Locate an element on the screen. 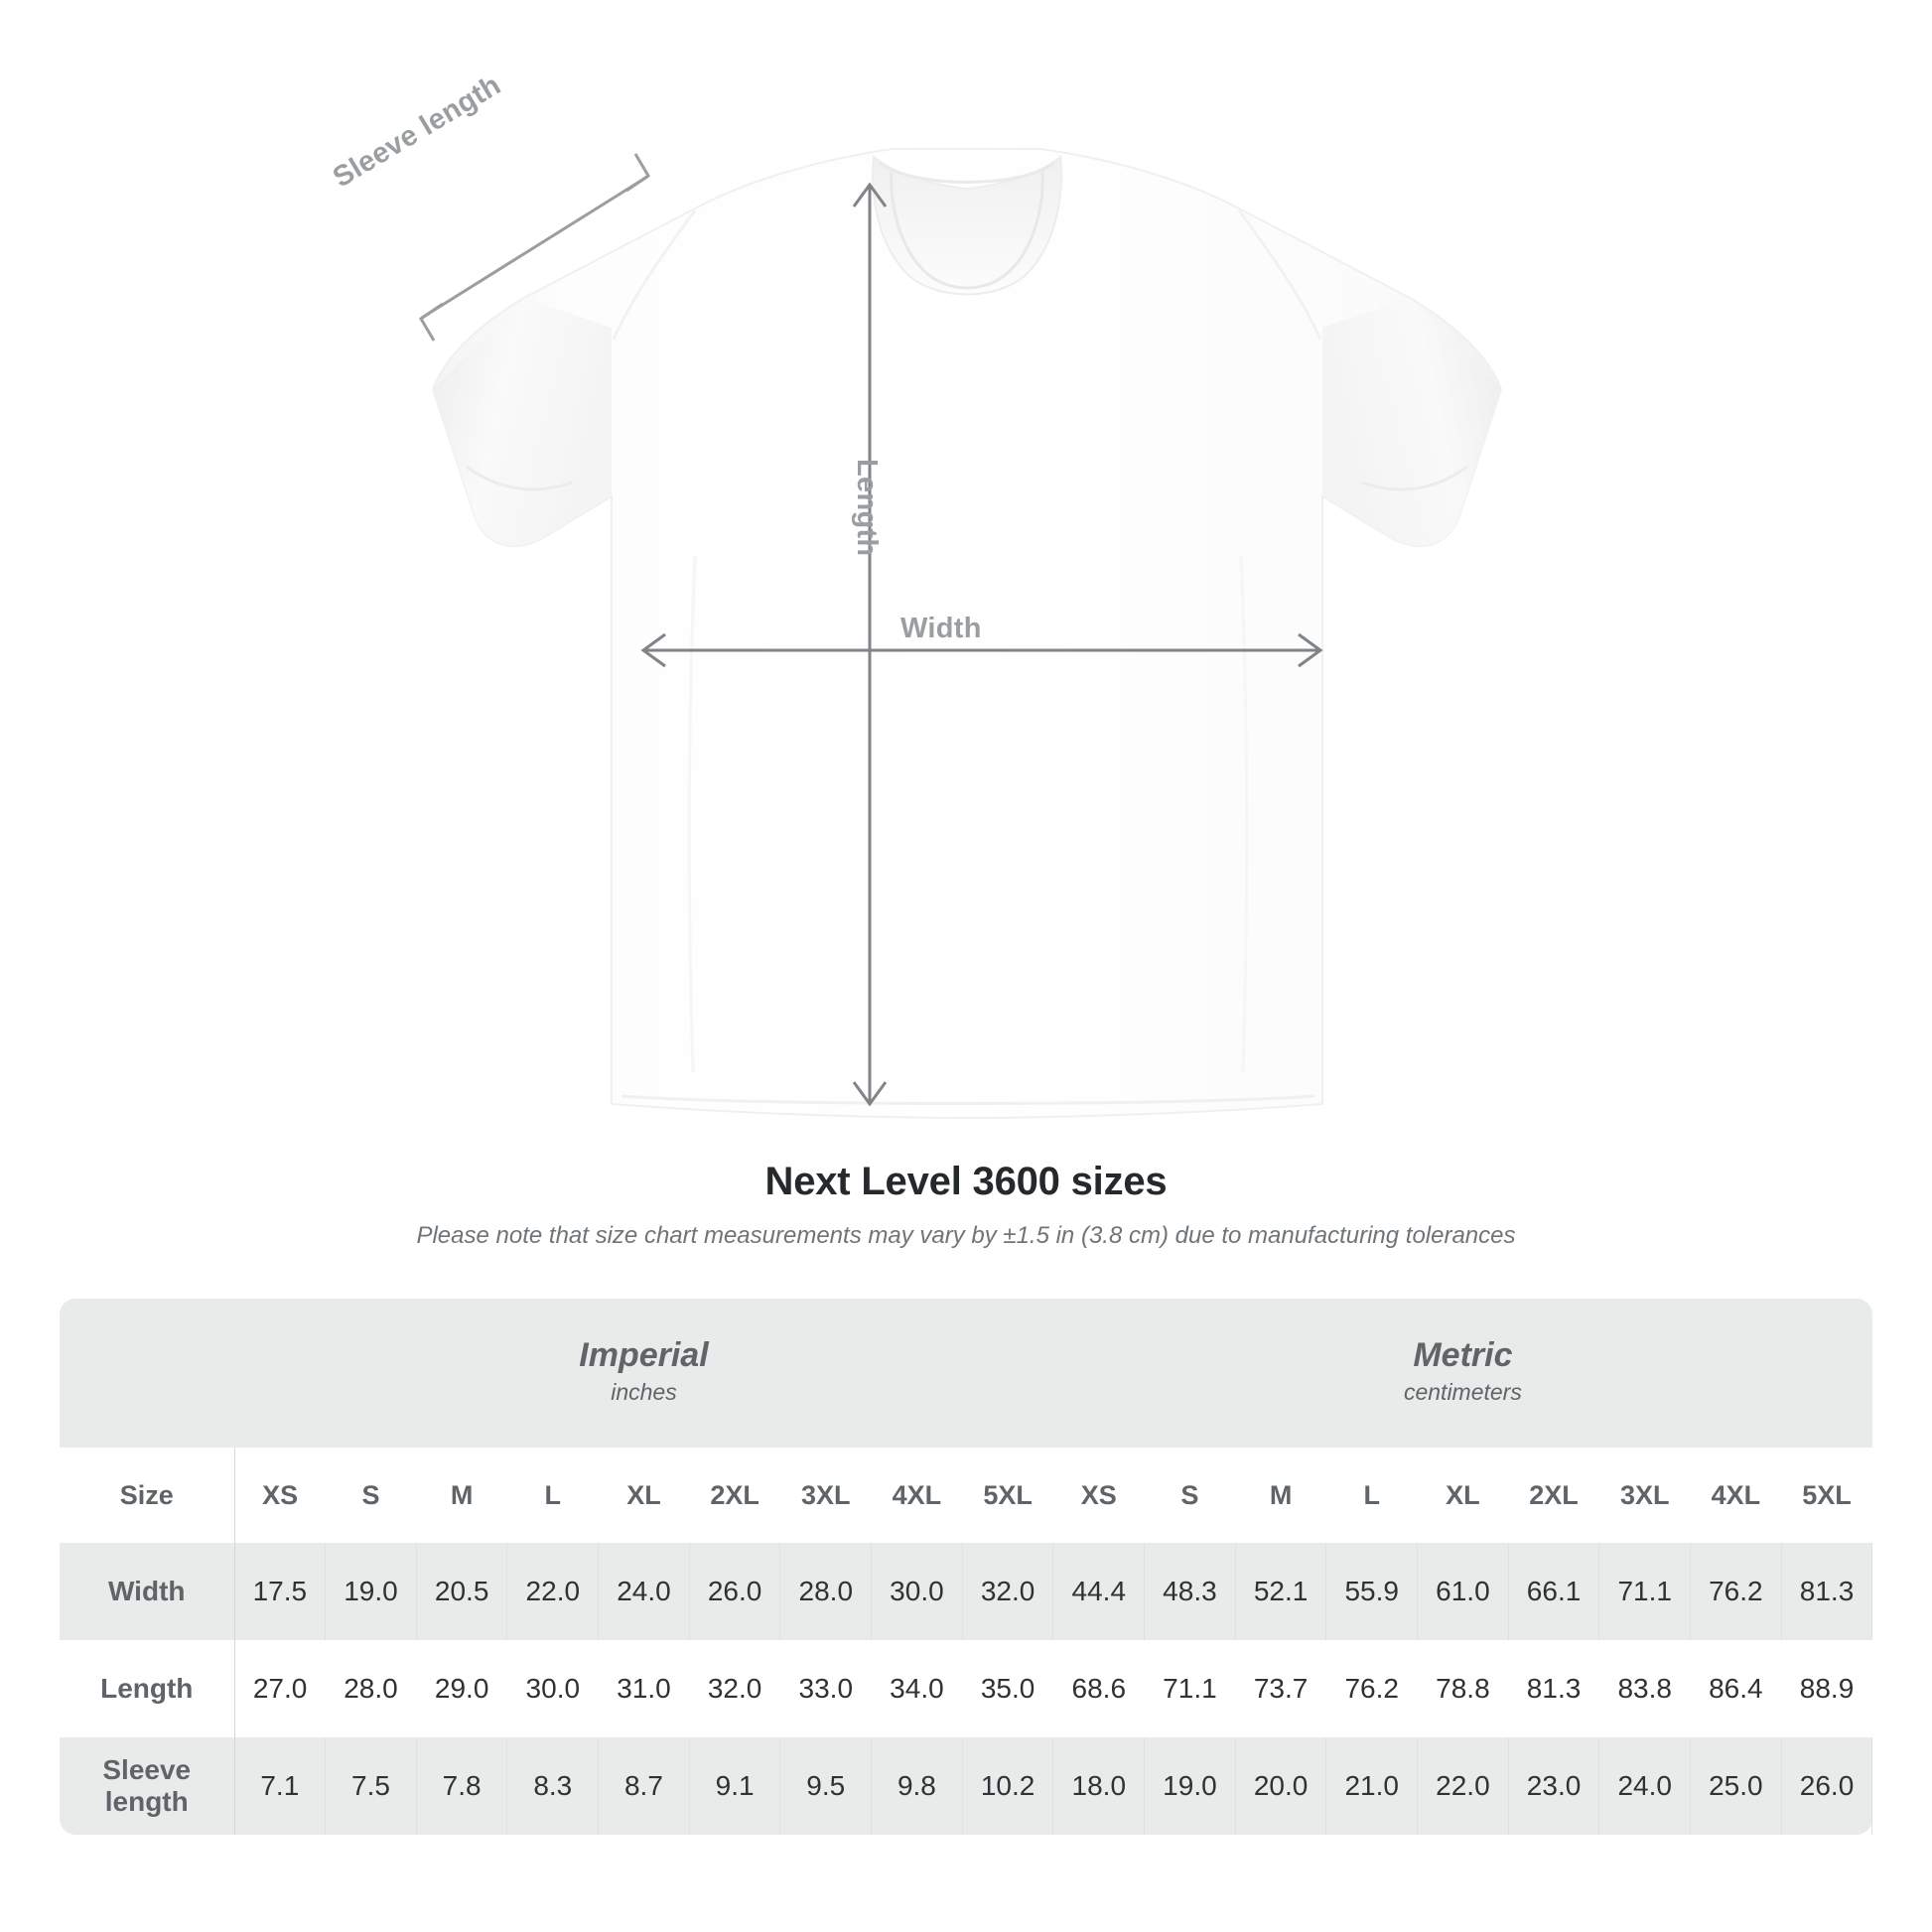 The image size is (1932, 1932). cell-length-imperial-2: 29.0 is located at coordinates (462, 1688).